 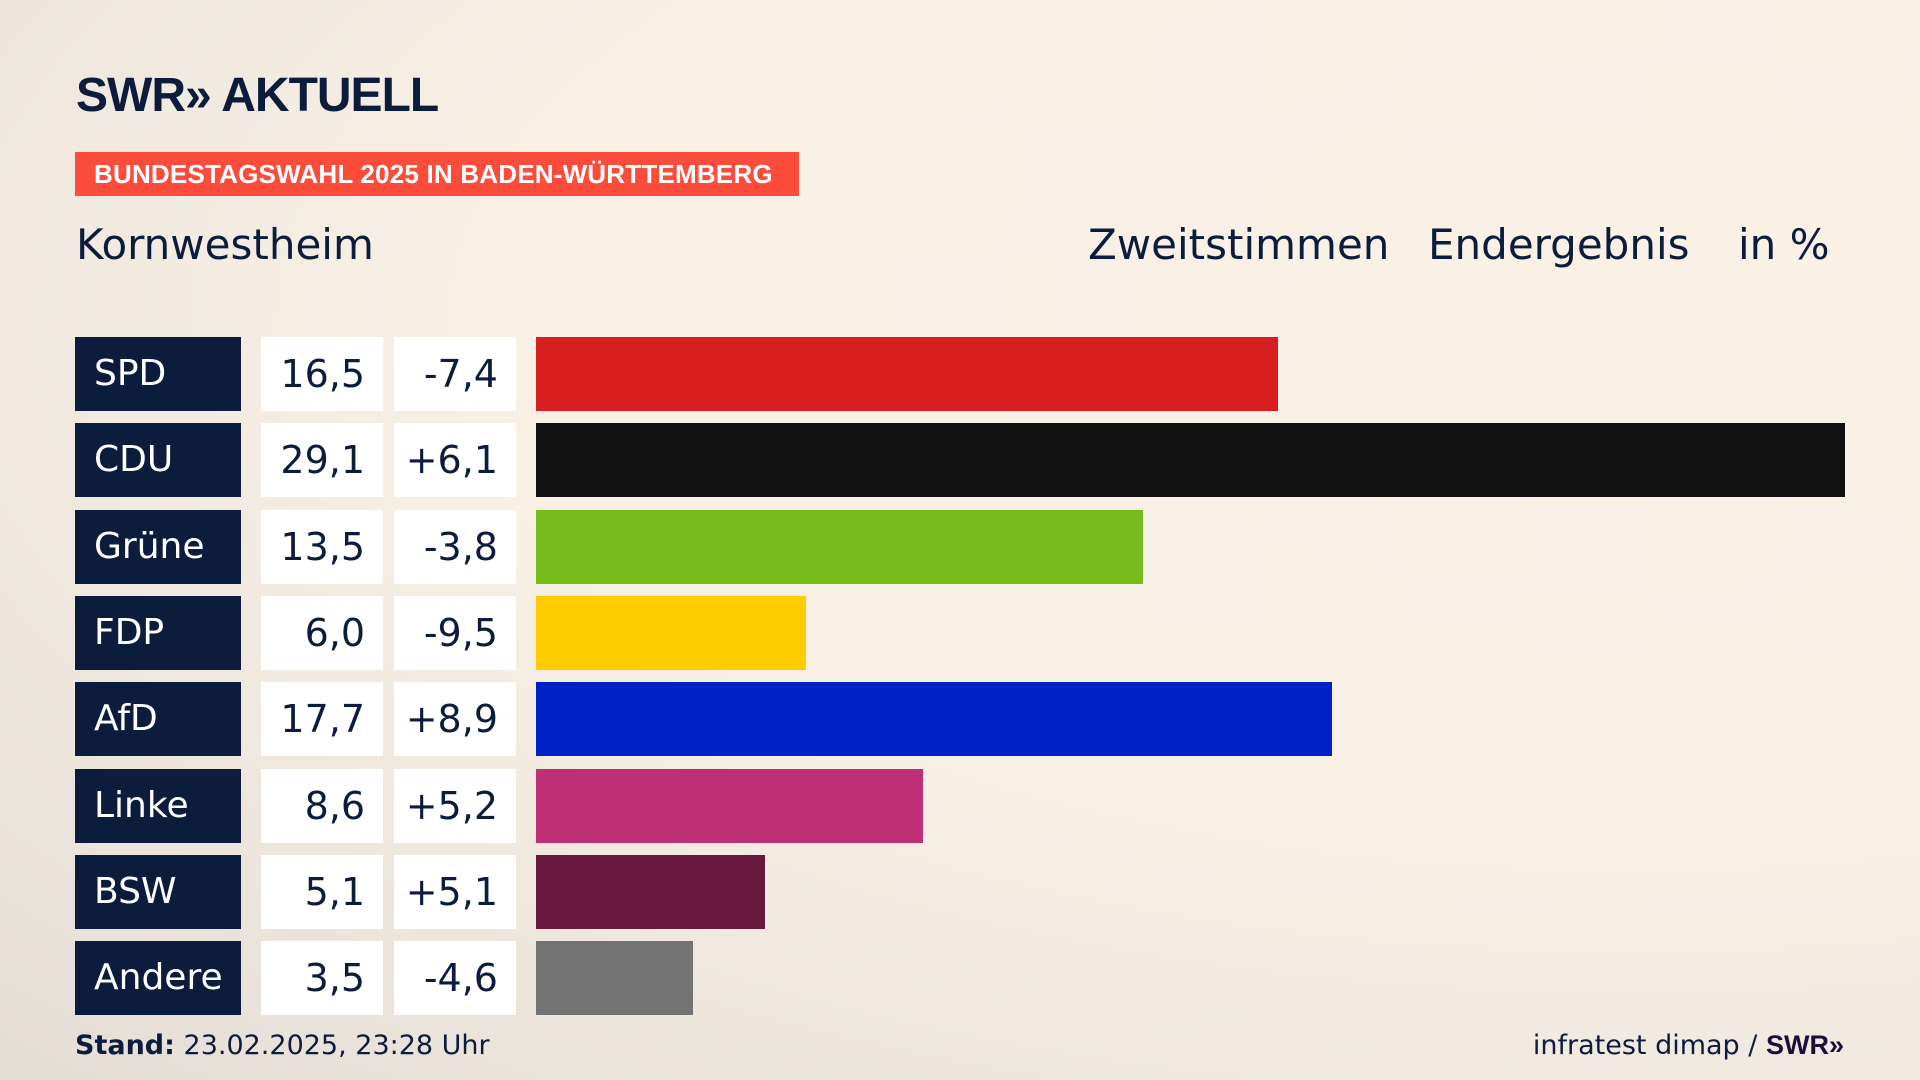 What do you see at coordinates (455, 719) in the screenshot?
I see `change-label: +8,9` at bounding box center [455, 719].